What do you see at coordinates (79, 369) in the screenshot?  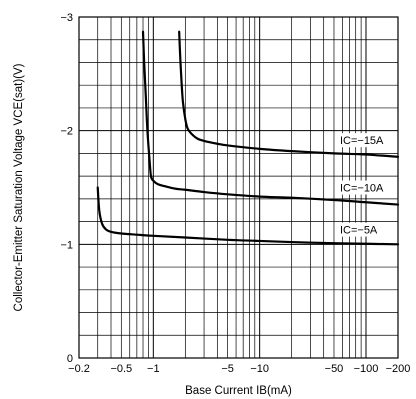 I see `x-tick-label: −0.2` at bounding box center [79, 369].